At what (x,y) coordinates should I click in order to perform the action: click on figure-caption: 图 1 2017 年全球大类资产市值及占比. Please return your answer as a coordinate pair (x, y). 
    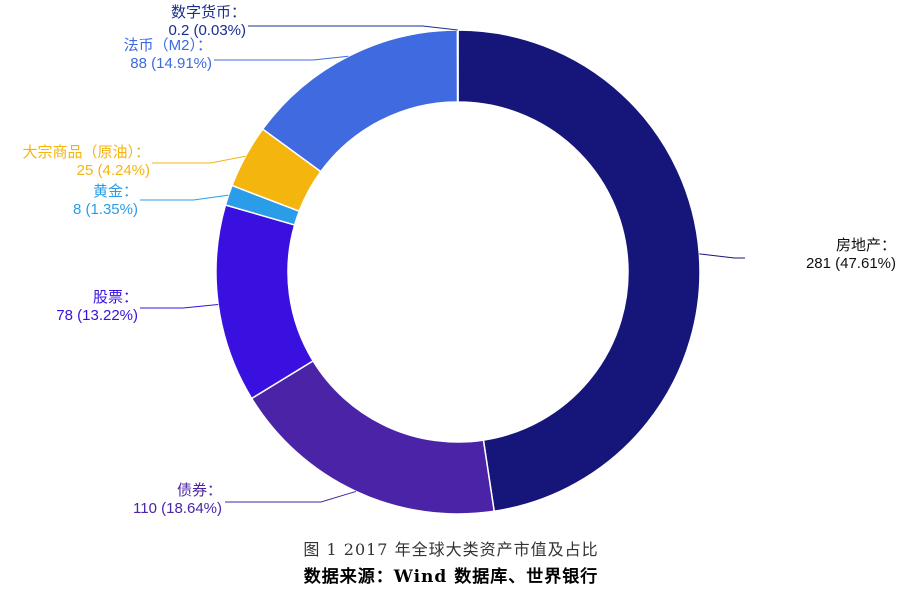
    Looking at the image, I should click on (451, 549).